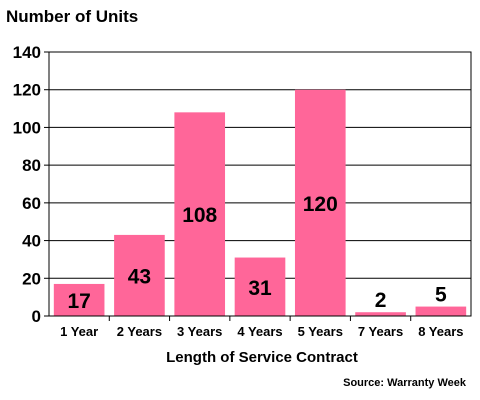  I want to click on x-tick-label: 7 Years, so click(380, 331).